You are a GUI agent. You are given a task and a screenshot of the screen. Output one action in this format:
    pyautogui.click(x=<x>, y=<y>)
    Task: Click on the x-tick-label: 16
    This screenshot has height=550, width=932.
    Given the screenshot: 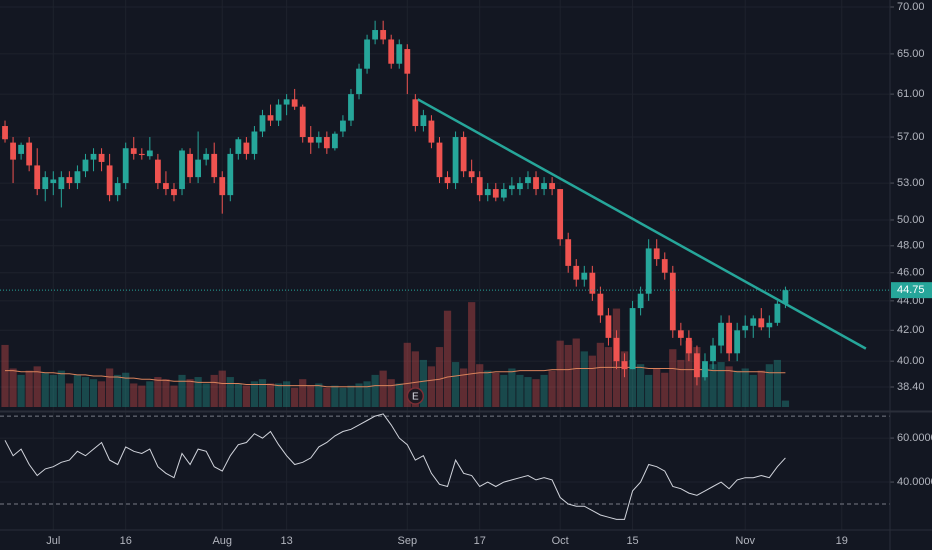 What is the action you would take?
    pyautogui.click(x=126, y=541)
    